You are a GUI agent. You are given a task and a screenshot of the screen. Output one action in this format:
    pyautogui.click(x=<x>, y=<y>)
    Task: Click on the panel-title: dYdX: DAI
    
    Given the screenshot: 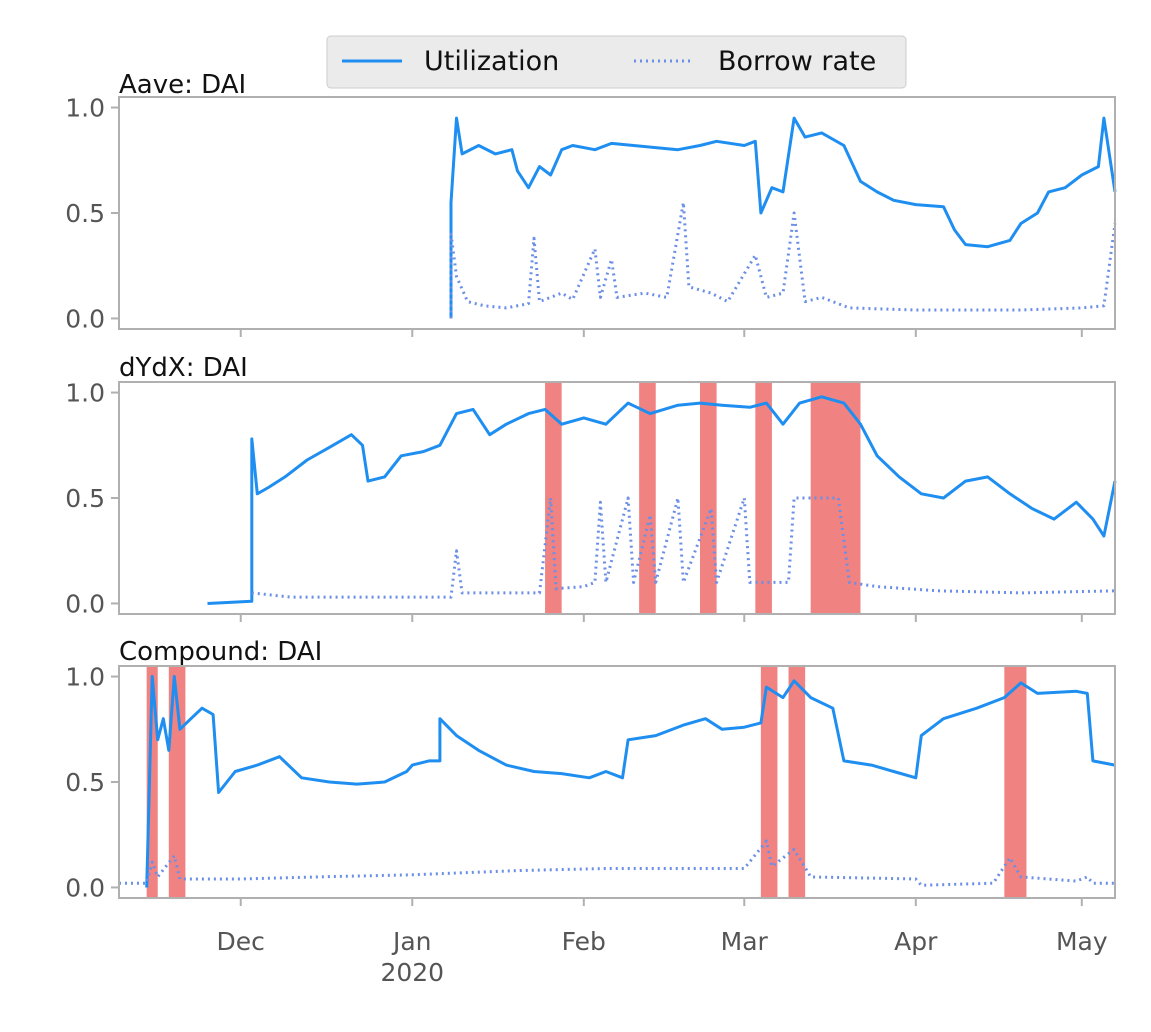 What is the action you would take?
    pyautogui.click(x=183, y=368)
    